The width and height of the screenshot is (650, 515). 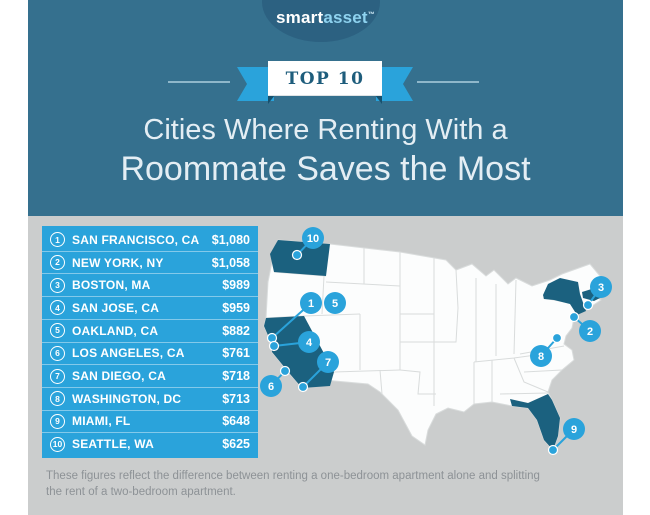 What do you see at coordinates (141, 491) in the screenshot?
I see `footnote-line2: the rent of a two-bedroom apartment.` at bounding box center [141, 491].